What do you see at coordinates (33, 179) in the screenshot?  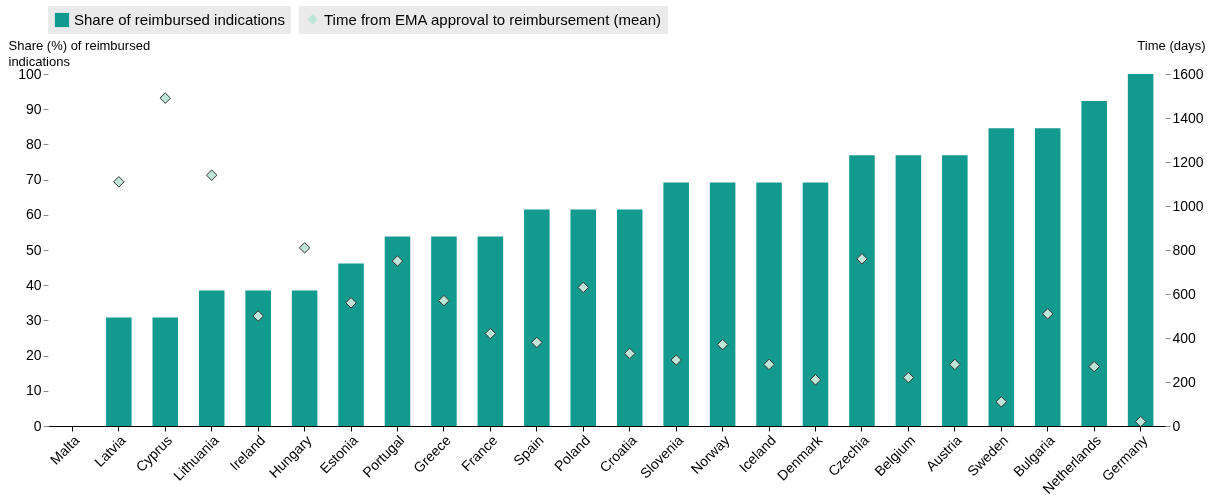 I see `y-tick-label: 70` at bounding box center [33, 179].